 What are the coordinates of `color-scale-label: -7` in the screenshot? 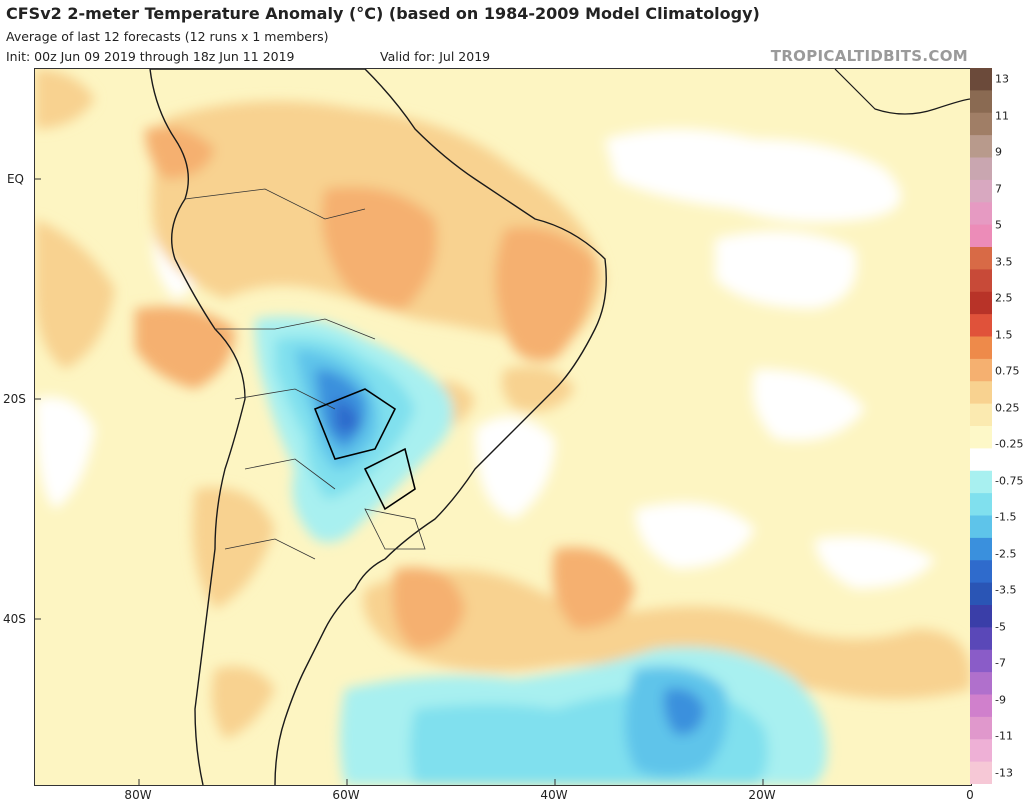 It's located at (1000, 663).